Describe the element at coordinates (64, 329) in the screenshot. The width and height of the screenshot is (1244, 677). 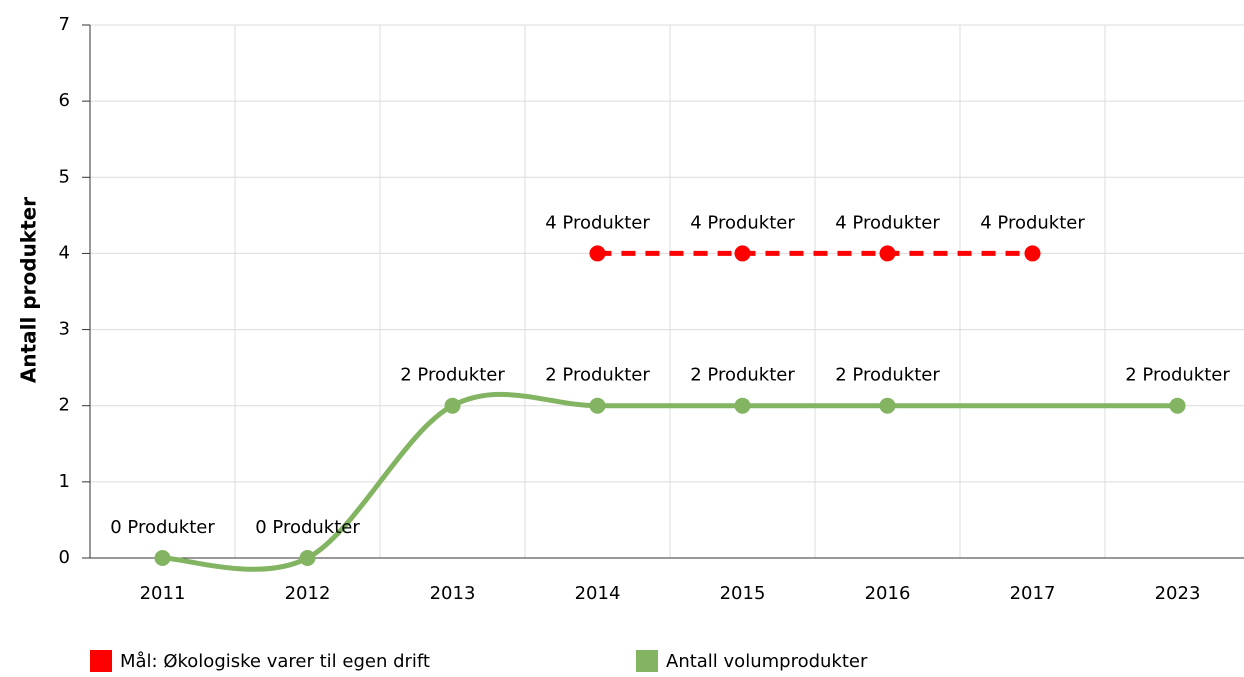
I see `y-tick-label: 3` at that location.